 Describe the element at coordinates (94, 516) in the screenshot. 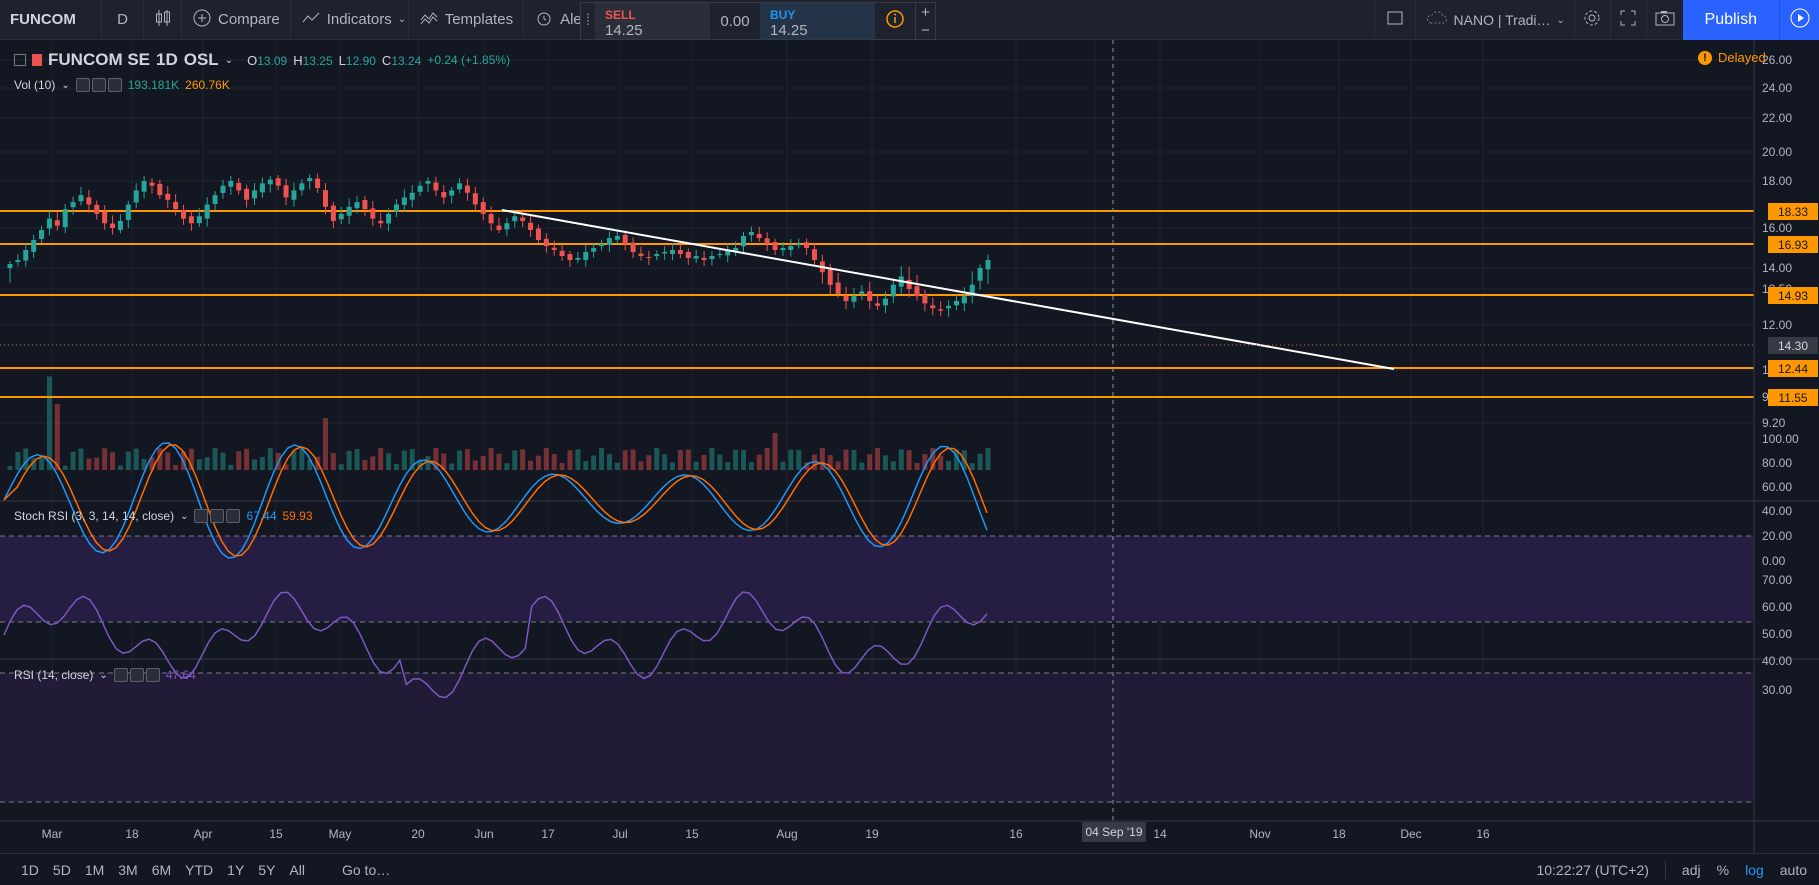

I see `stoch-label: Stoch RSI (3, 3, 14, 14, close)` at that location.